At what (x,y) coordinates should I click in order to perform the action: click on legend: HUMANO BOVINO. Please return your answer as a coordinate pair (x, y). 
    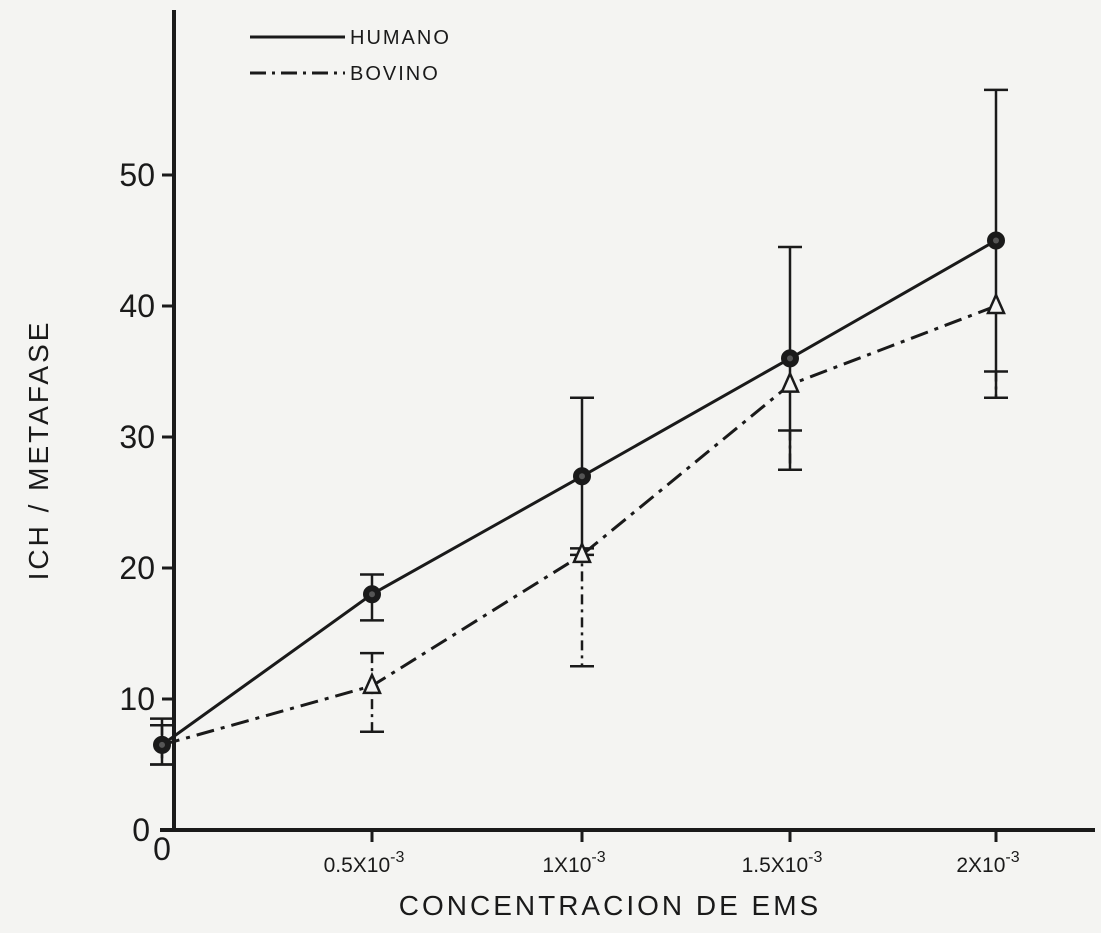
    Looking at the image, I should click on (350, 56).